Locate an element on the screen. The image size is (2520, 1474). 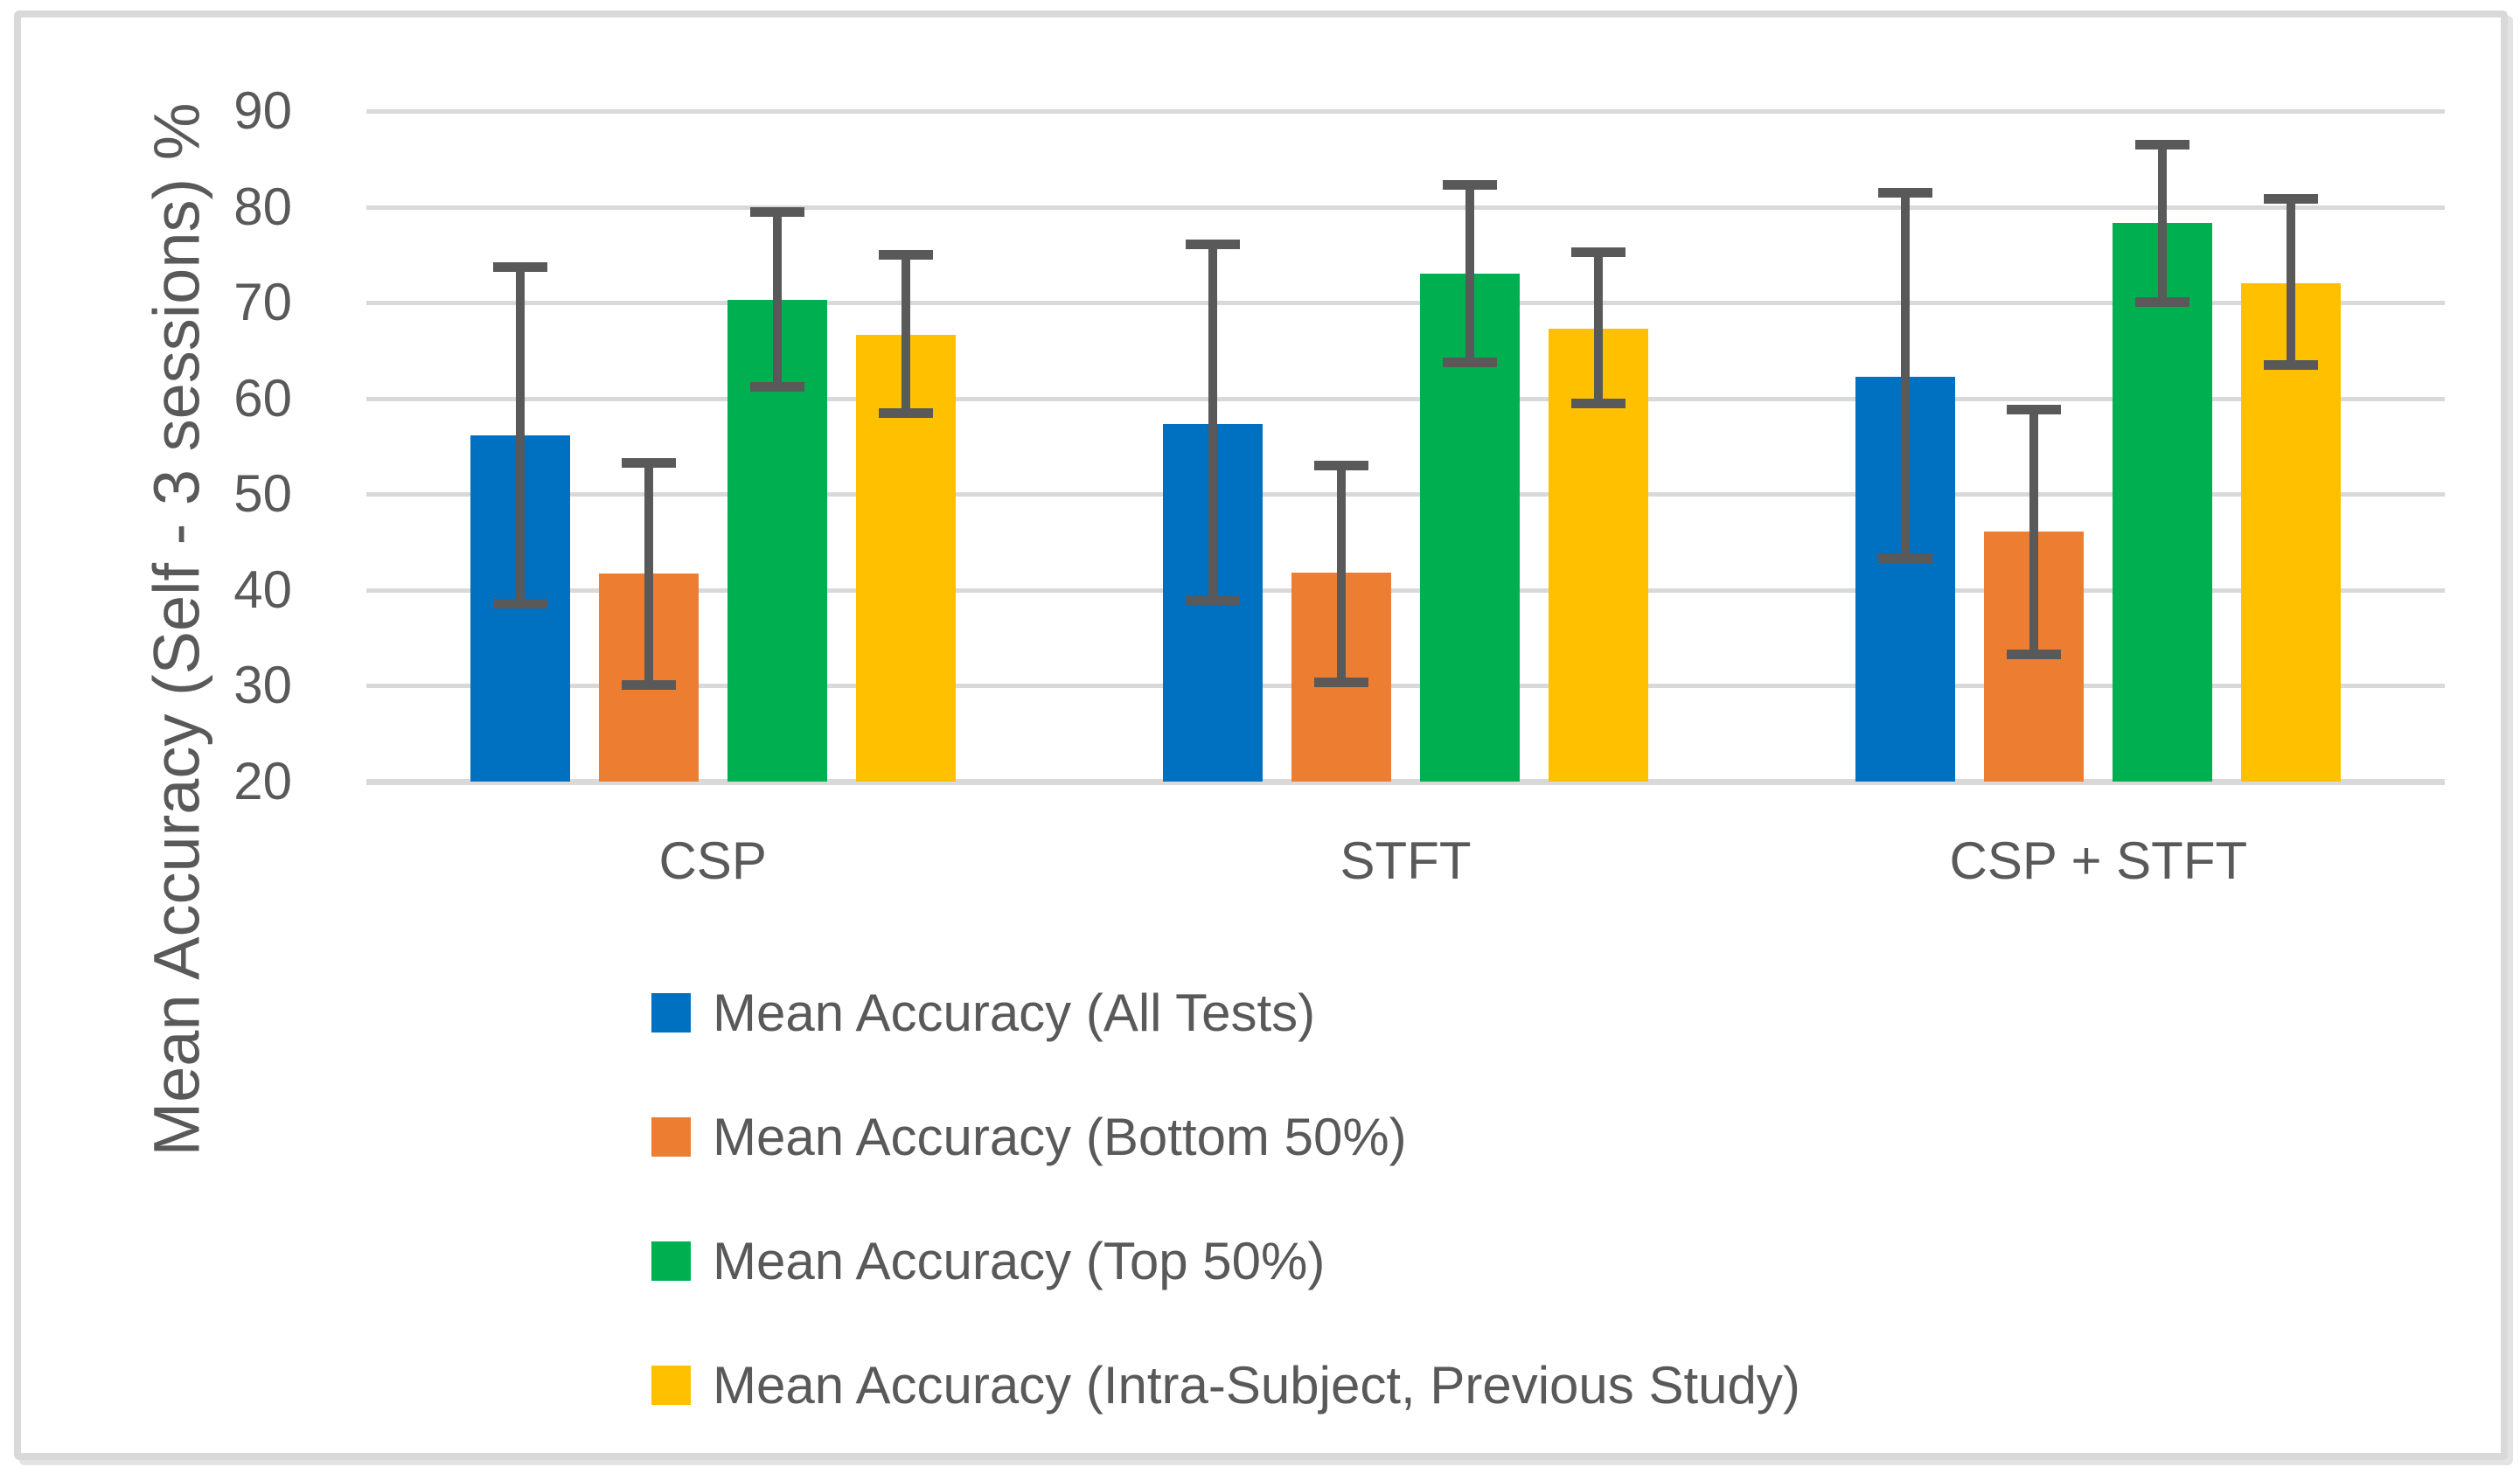
legend-swatch-all-tests is located at coordinates (671, 1012).